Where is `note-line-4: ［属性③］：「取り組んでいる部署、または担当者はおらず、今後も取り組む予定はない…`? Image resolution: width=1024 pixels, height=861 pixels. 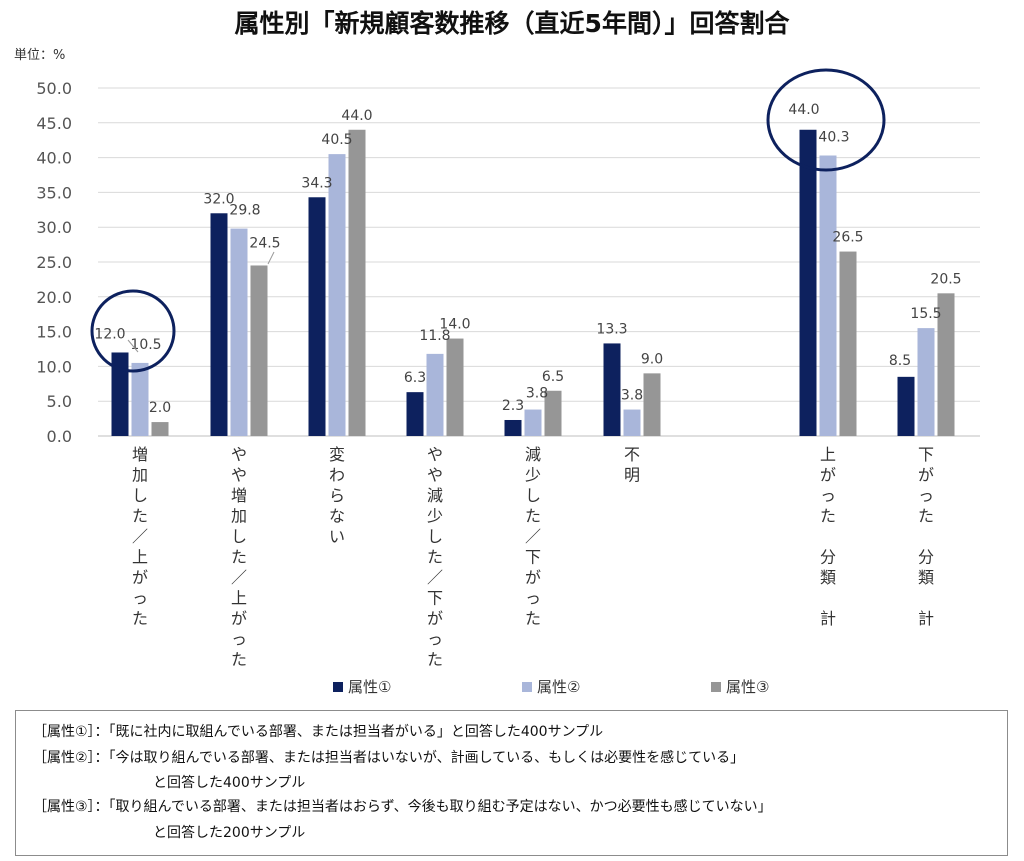 note-line-4: ［属性③］：「取り組んでいる部署、または担当者はおらず、今後も取り組む予定はない… is located at coordinates (402, 807).